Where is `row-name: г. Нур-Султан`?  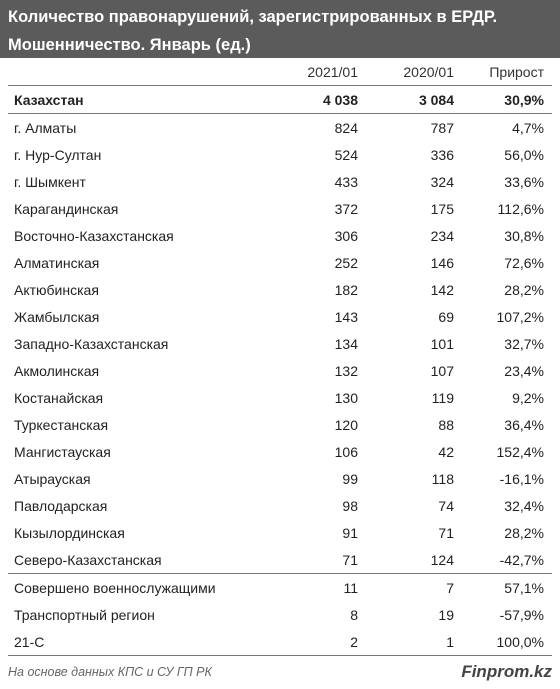 row-name: г. Нур-Султан is located at coordinates (58, 154).